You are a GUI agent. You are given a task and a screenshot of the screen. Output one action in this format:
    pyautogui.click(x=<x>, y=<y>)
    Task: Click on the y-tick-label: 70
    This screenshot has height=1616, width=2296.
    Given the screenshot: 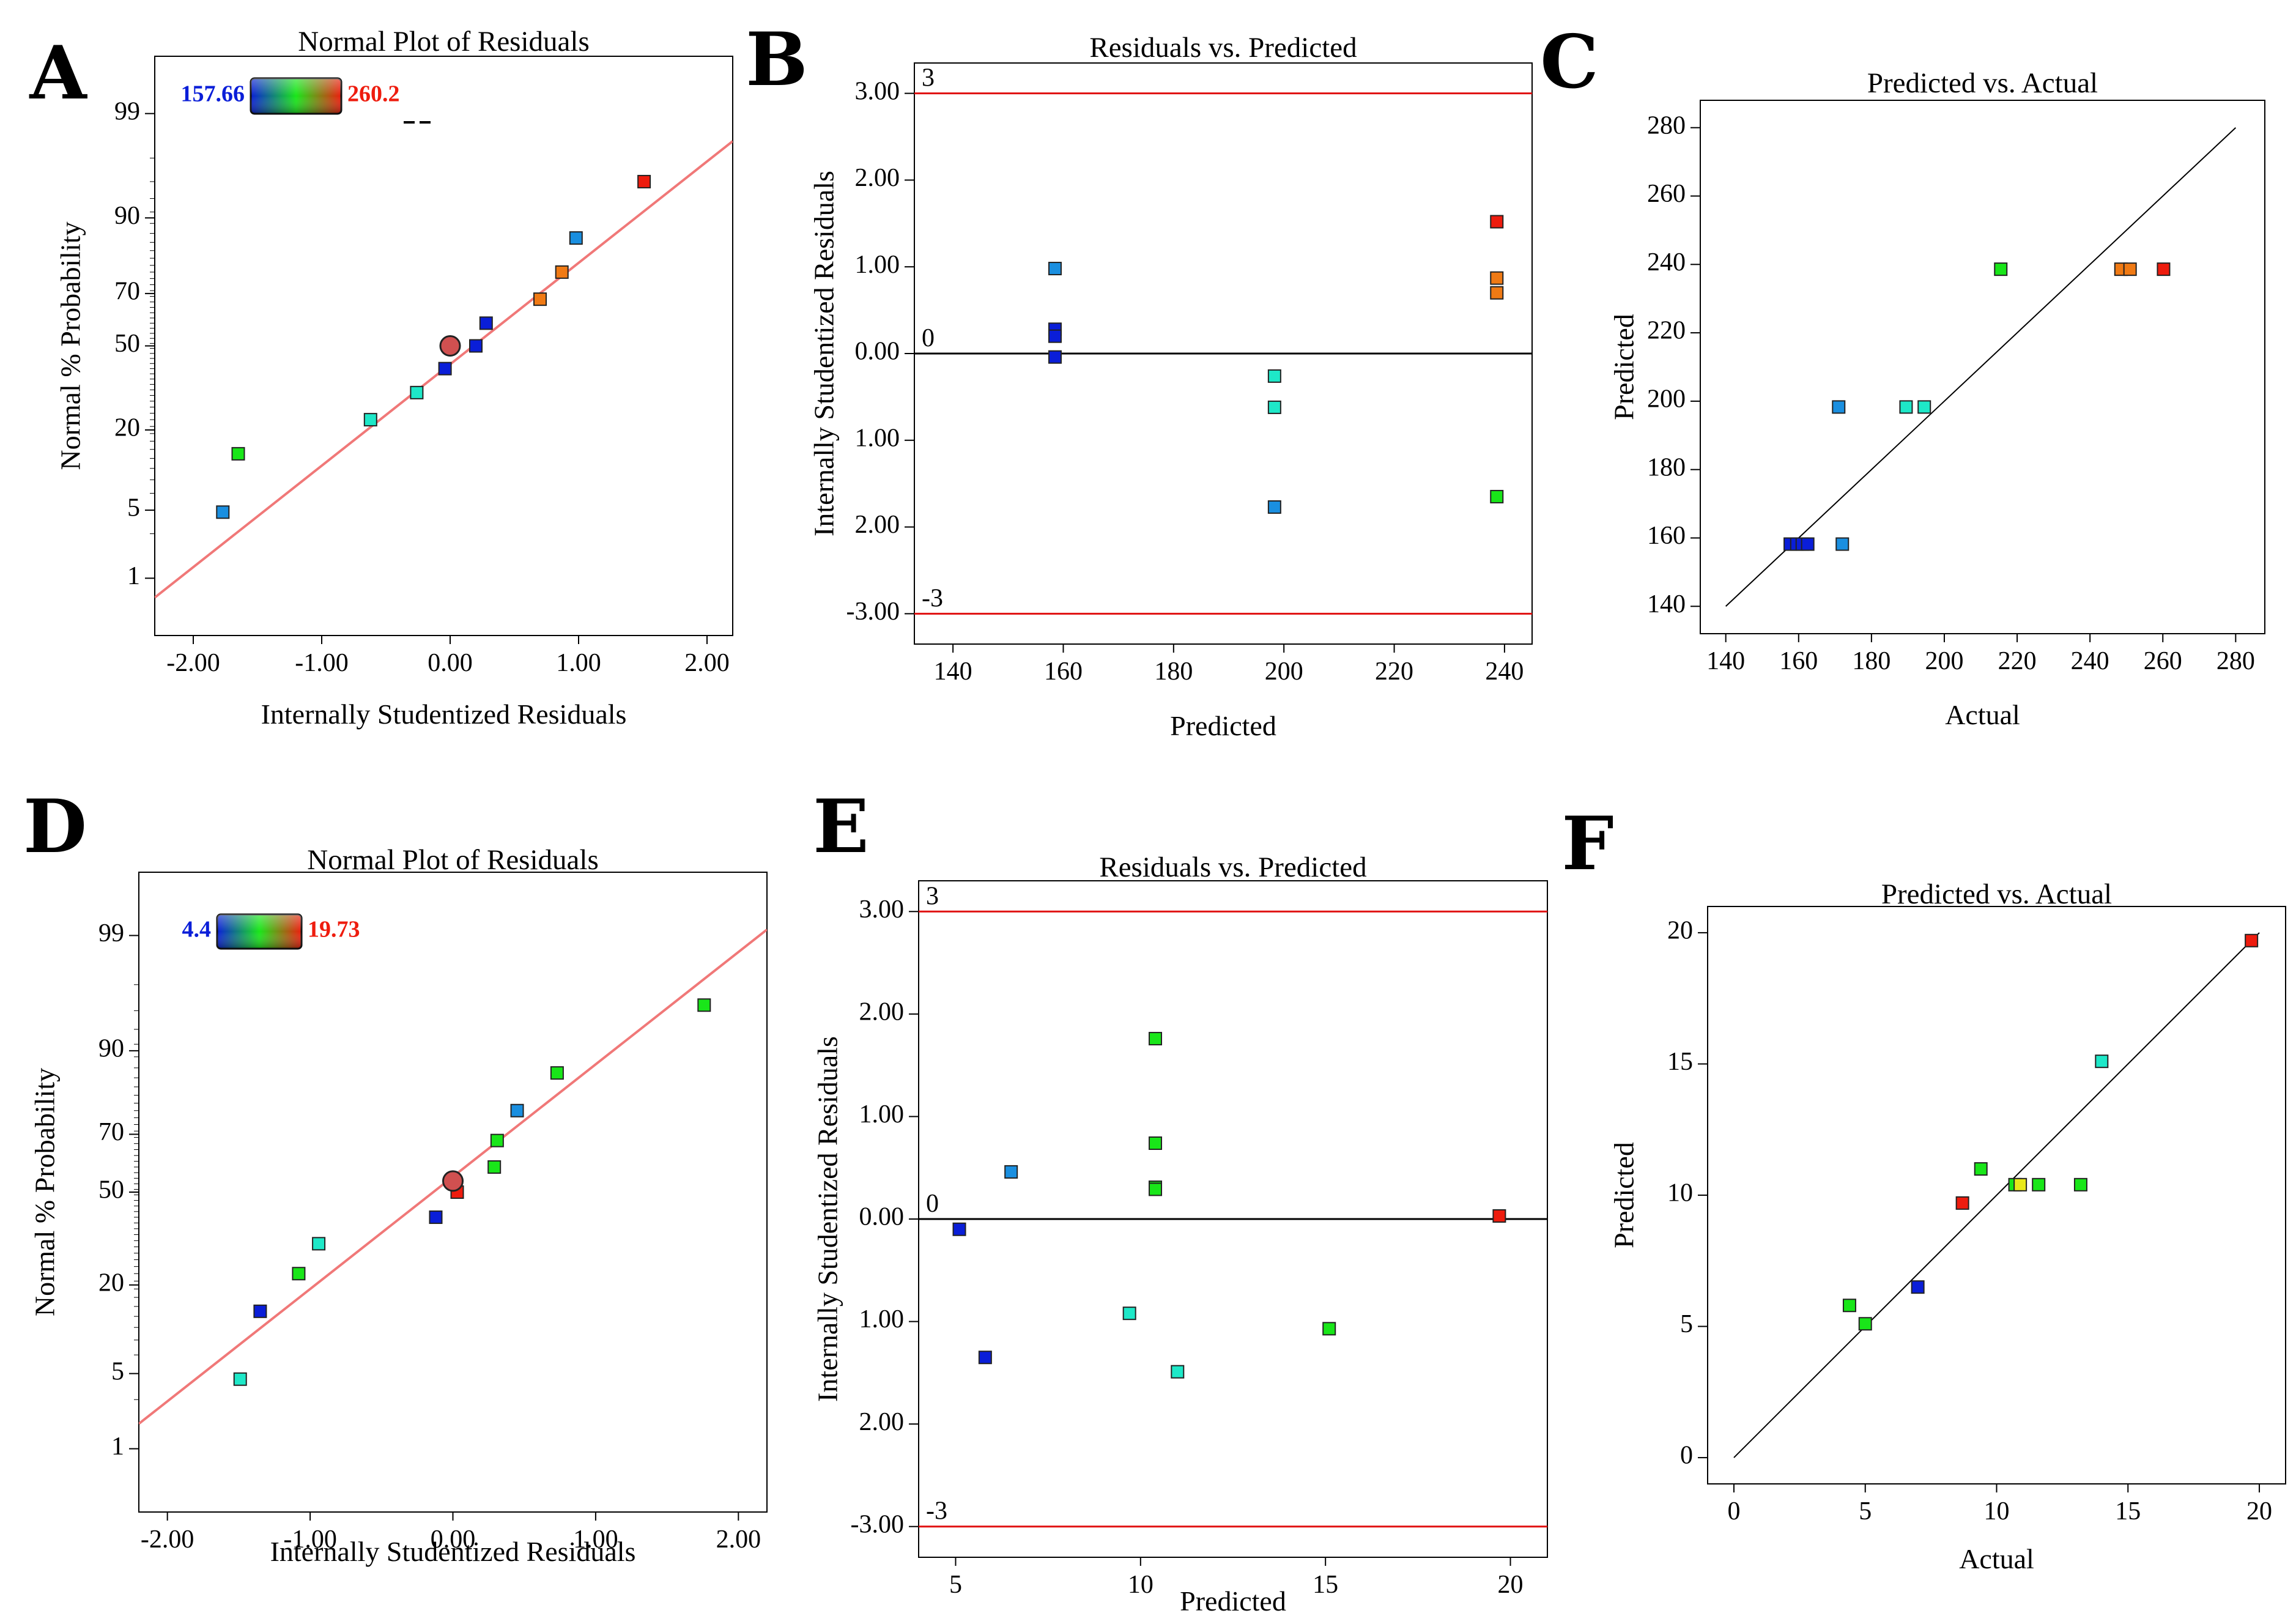 What is the action you would take?
    pyautogui.click(x=111, y=1132)
    